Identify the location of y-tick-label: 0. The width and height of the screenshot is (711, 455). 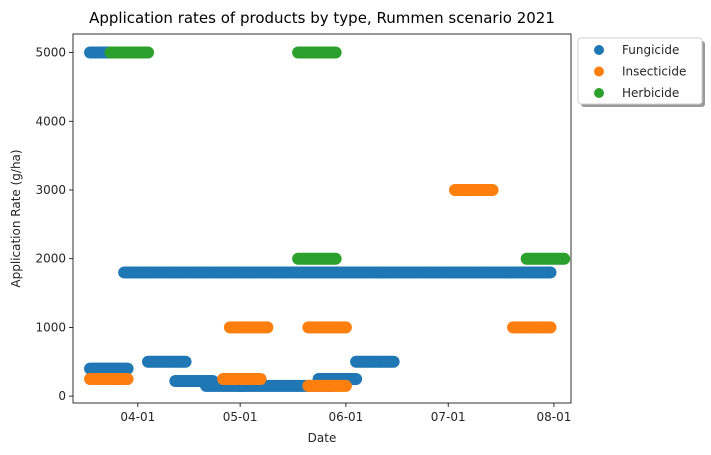
(62, 396).